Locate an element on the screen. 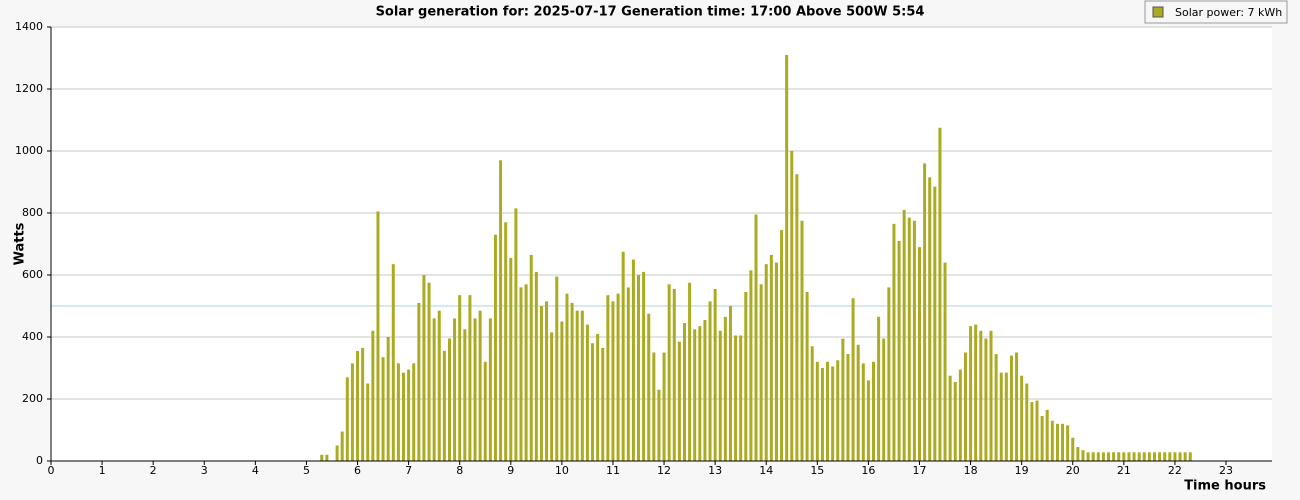  x-tick-label: 13 is located at coordinates (715, 470).